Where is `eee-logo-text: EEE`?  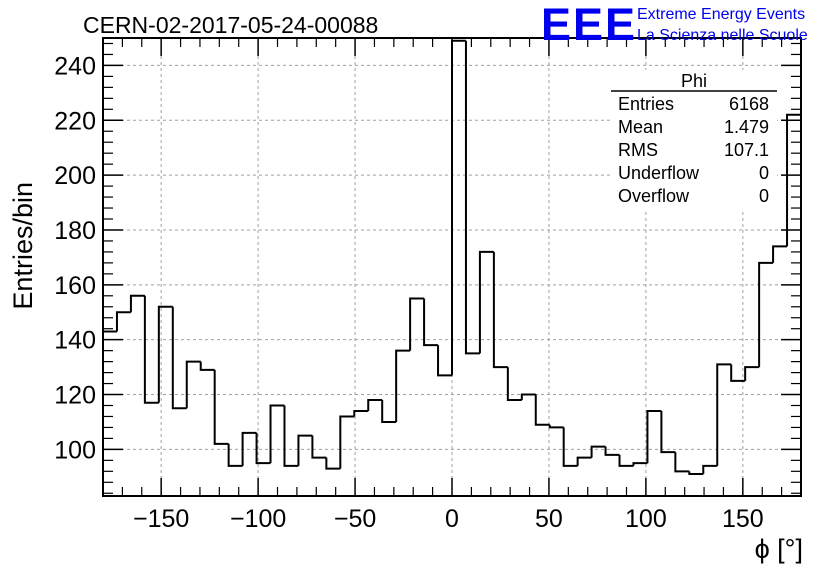 eee-logo-text: EEE is located at coordinates (589, 25).